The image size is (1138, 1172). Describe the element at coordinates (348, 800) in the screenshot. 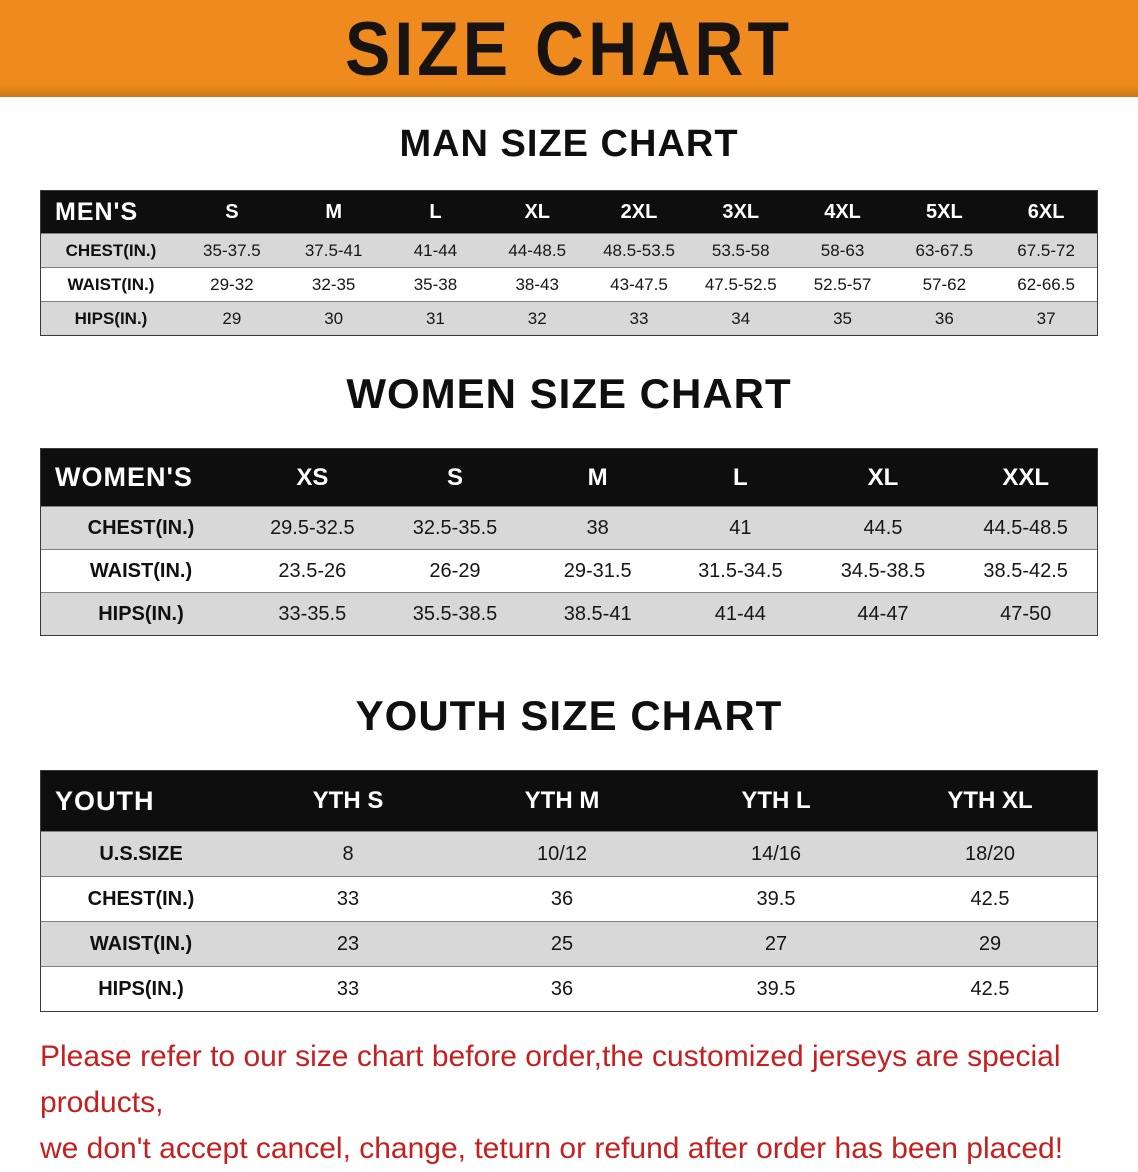

I see `column-header: YTH S` at that location.